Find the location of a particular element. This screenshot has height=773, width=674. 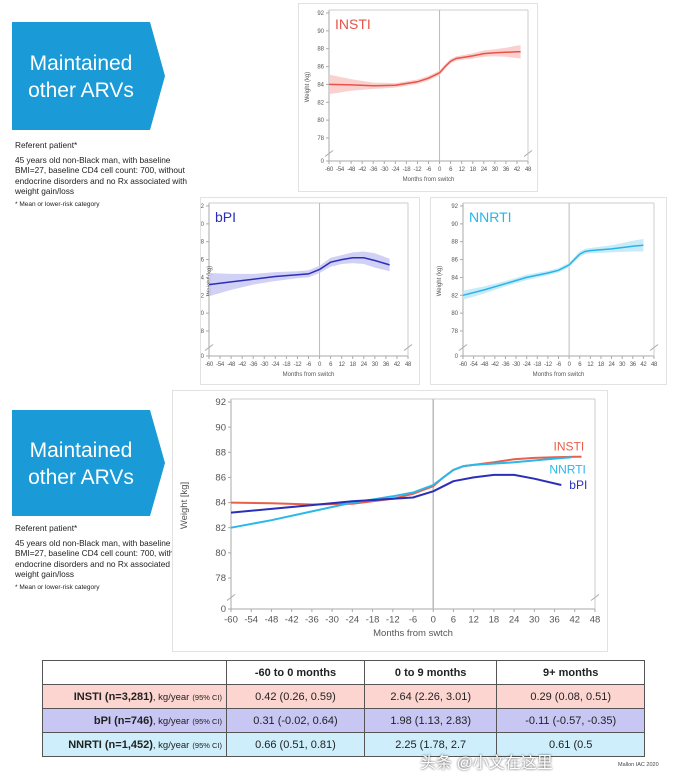

table-cell: 1.98 (1.13, 2.83) is located at coordinates (430, 720).